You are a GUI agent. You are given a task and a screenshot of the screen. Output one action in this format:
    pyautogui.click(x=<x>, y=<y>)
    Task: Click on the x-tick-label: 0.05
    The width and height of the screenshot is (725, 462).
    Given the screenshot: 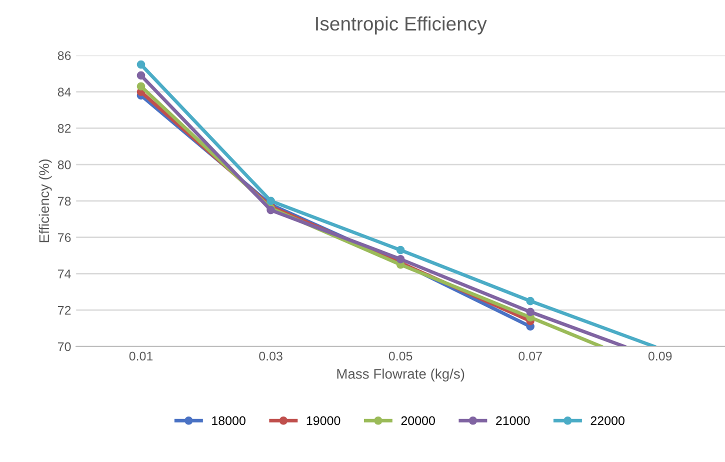 What is the action you would take?
    pyautogui.click(x=400, y=356)
    